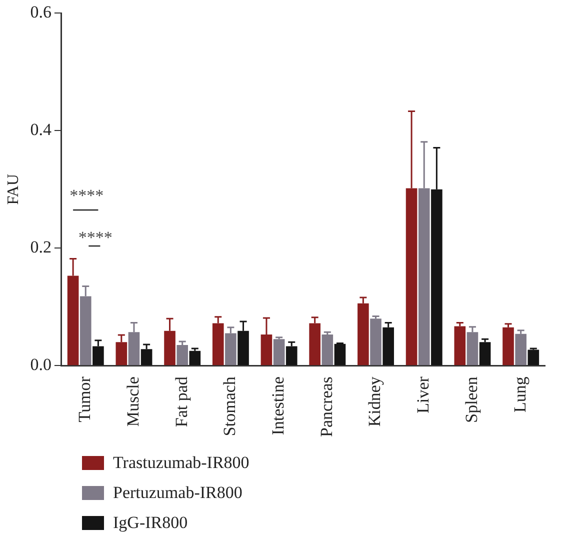 The image size is (565, 544). I want to click on x-tick-label: Stomach, so click(230, 406).